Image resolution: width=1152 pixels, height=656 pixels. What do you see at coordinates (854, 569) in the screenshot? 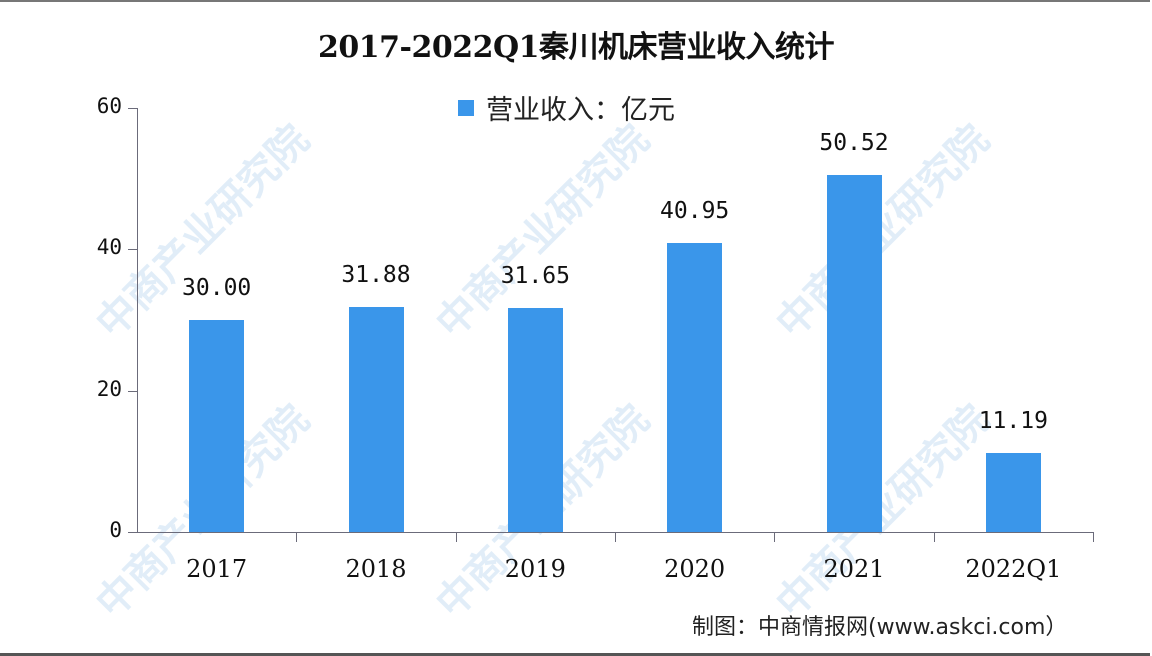
I see `x-tick-label: 2021` at bounding box center [854, 569].